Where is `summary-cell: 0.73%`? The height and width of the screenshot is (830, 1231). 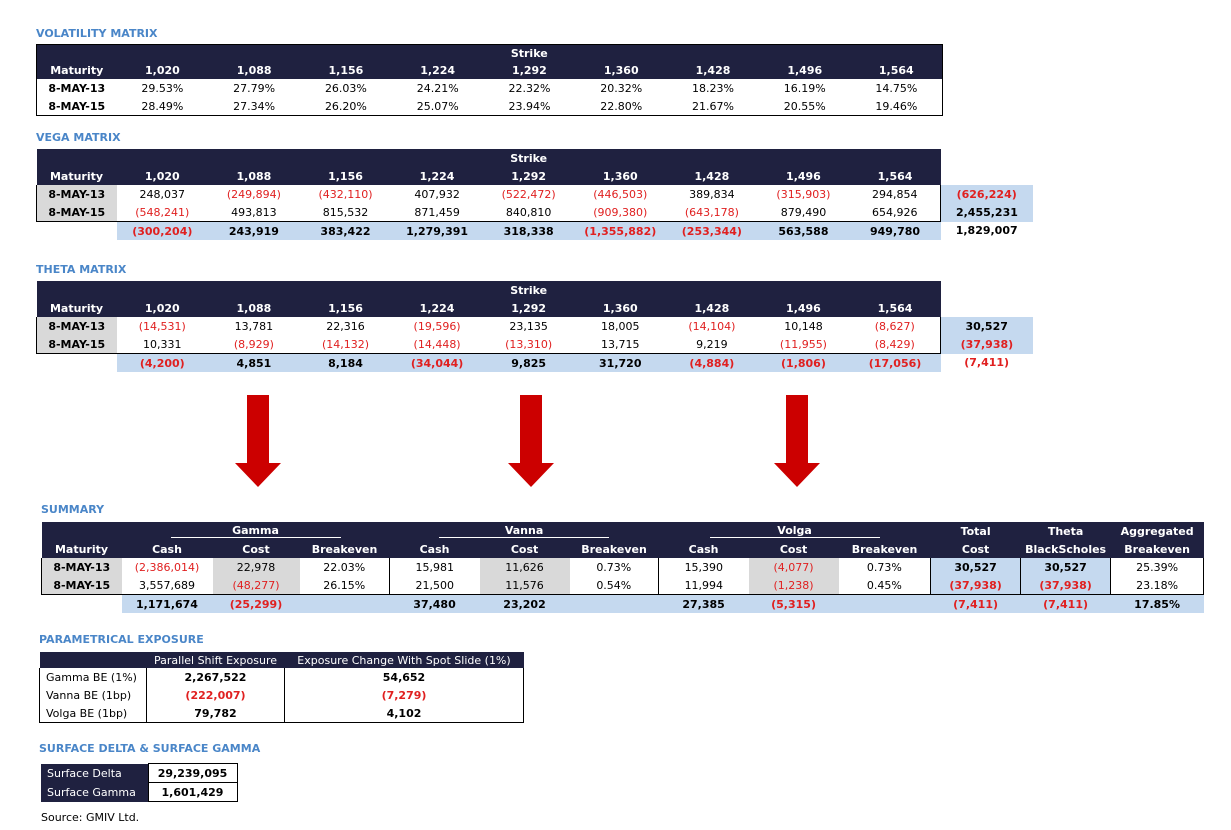
summary-cell: 0.73% is located at coordinates (885, 567).